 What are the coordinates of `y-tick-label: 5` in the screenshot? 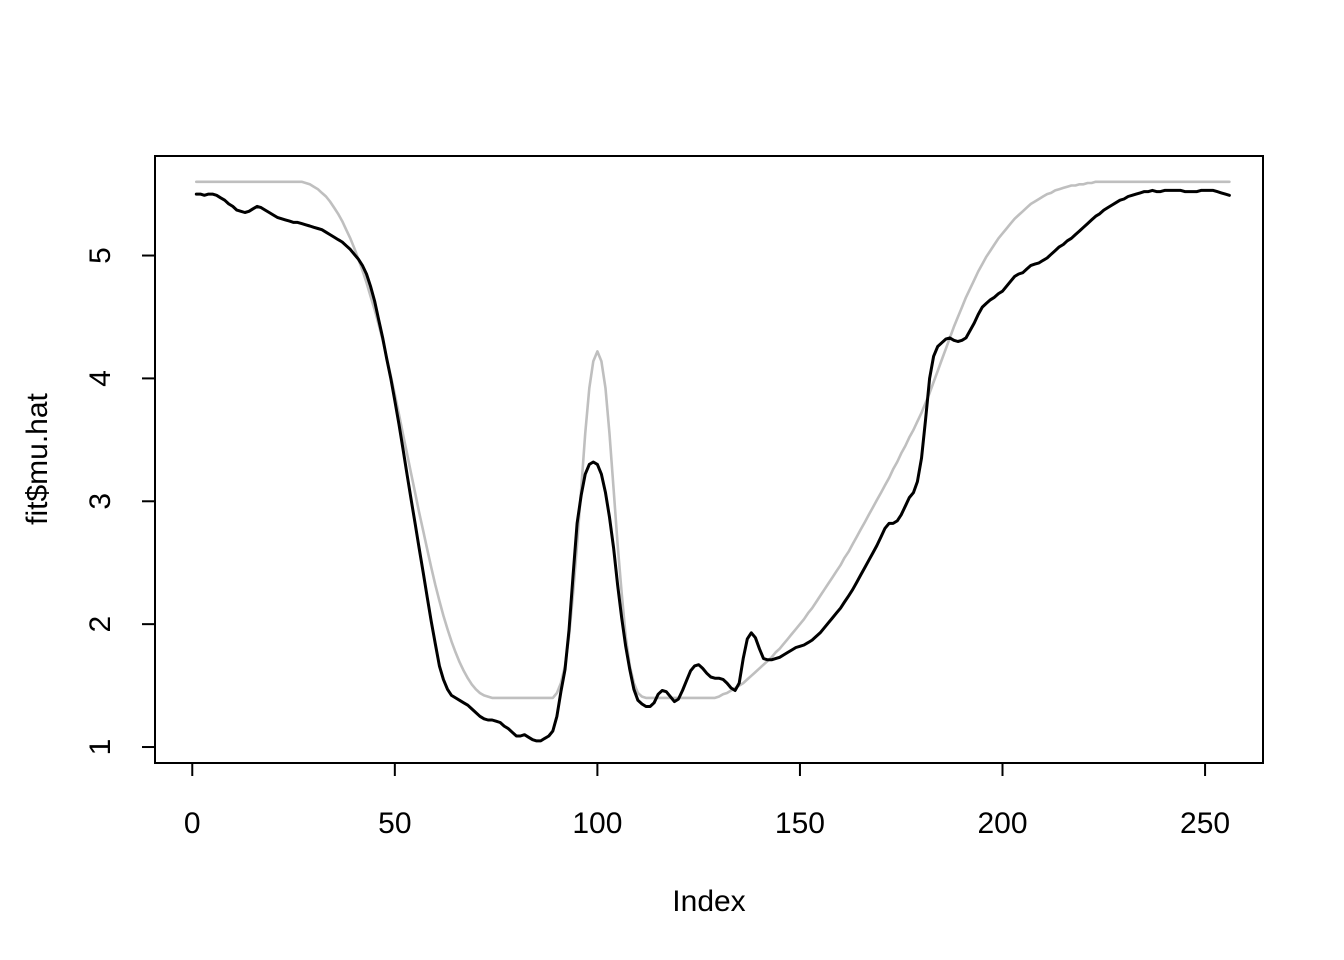 It's located at (100, 255).